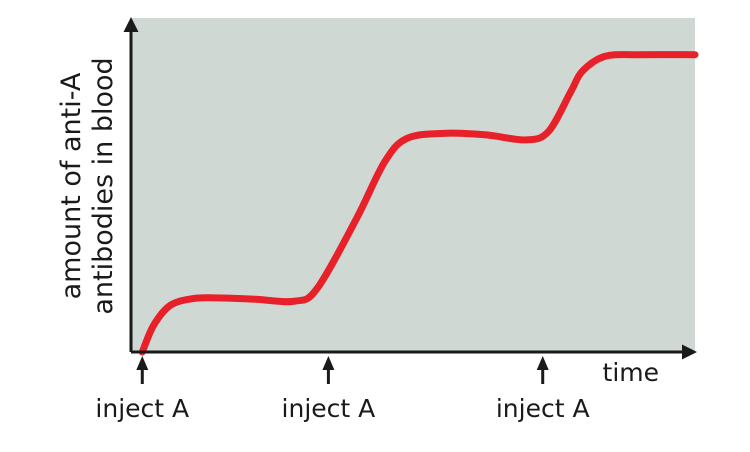 The height and width of the screenshot is (452, 750). What do you see at coordinates (142, 408) in the screenshot?
I see `inject-label-0: inject A` at bounding box center [142, 408].